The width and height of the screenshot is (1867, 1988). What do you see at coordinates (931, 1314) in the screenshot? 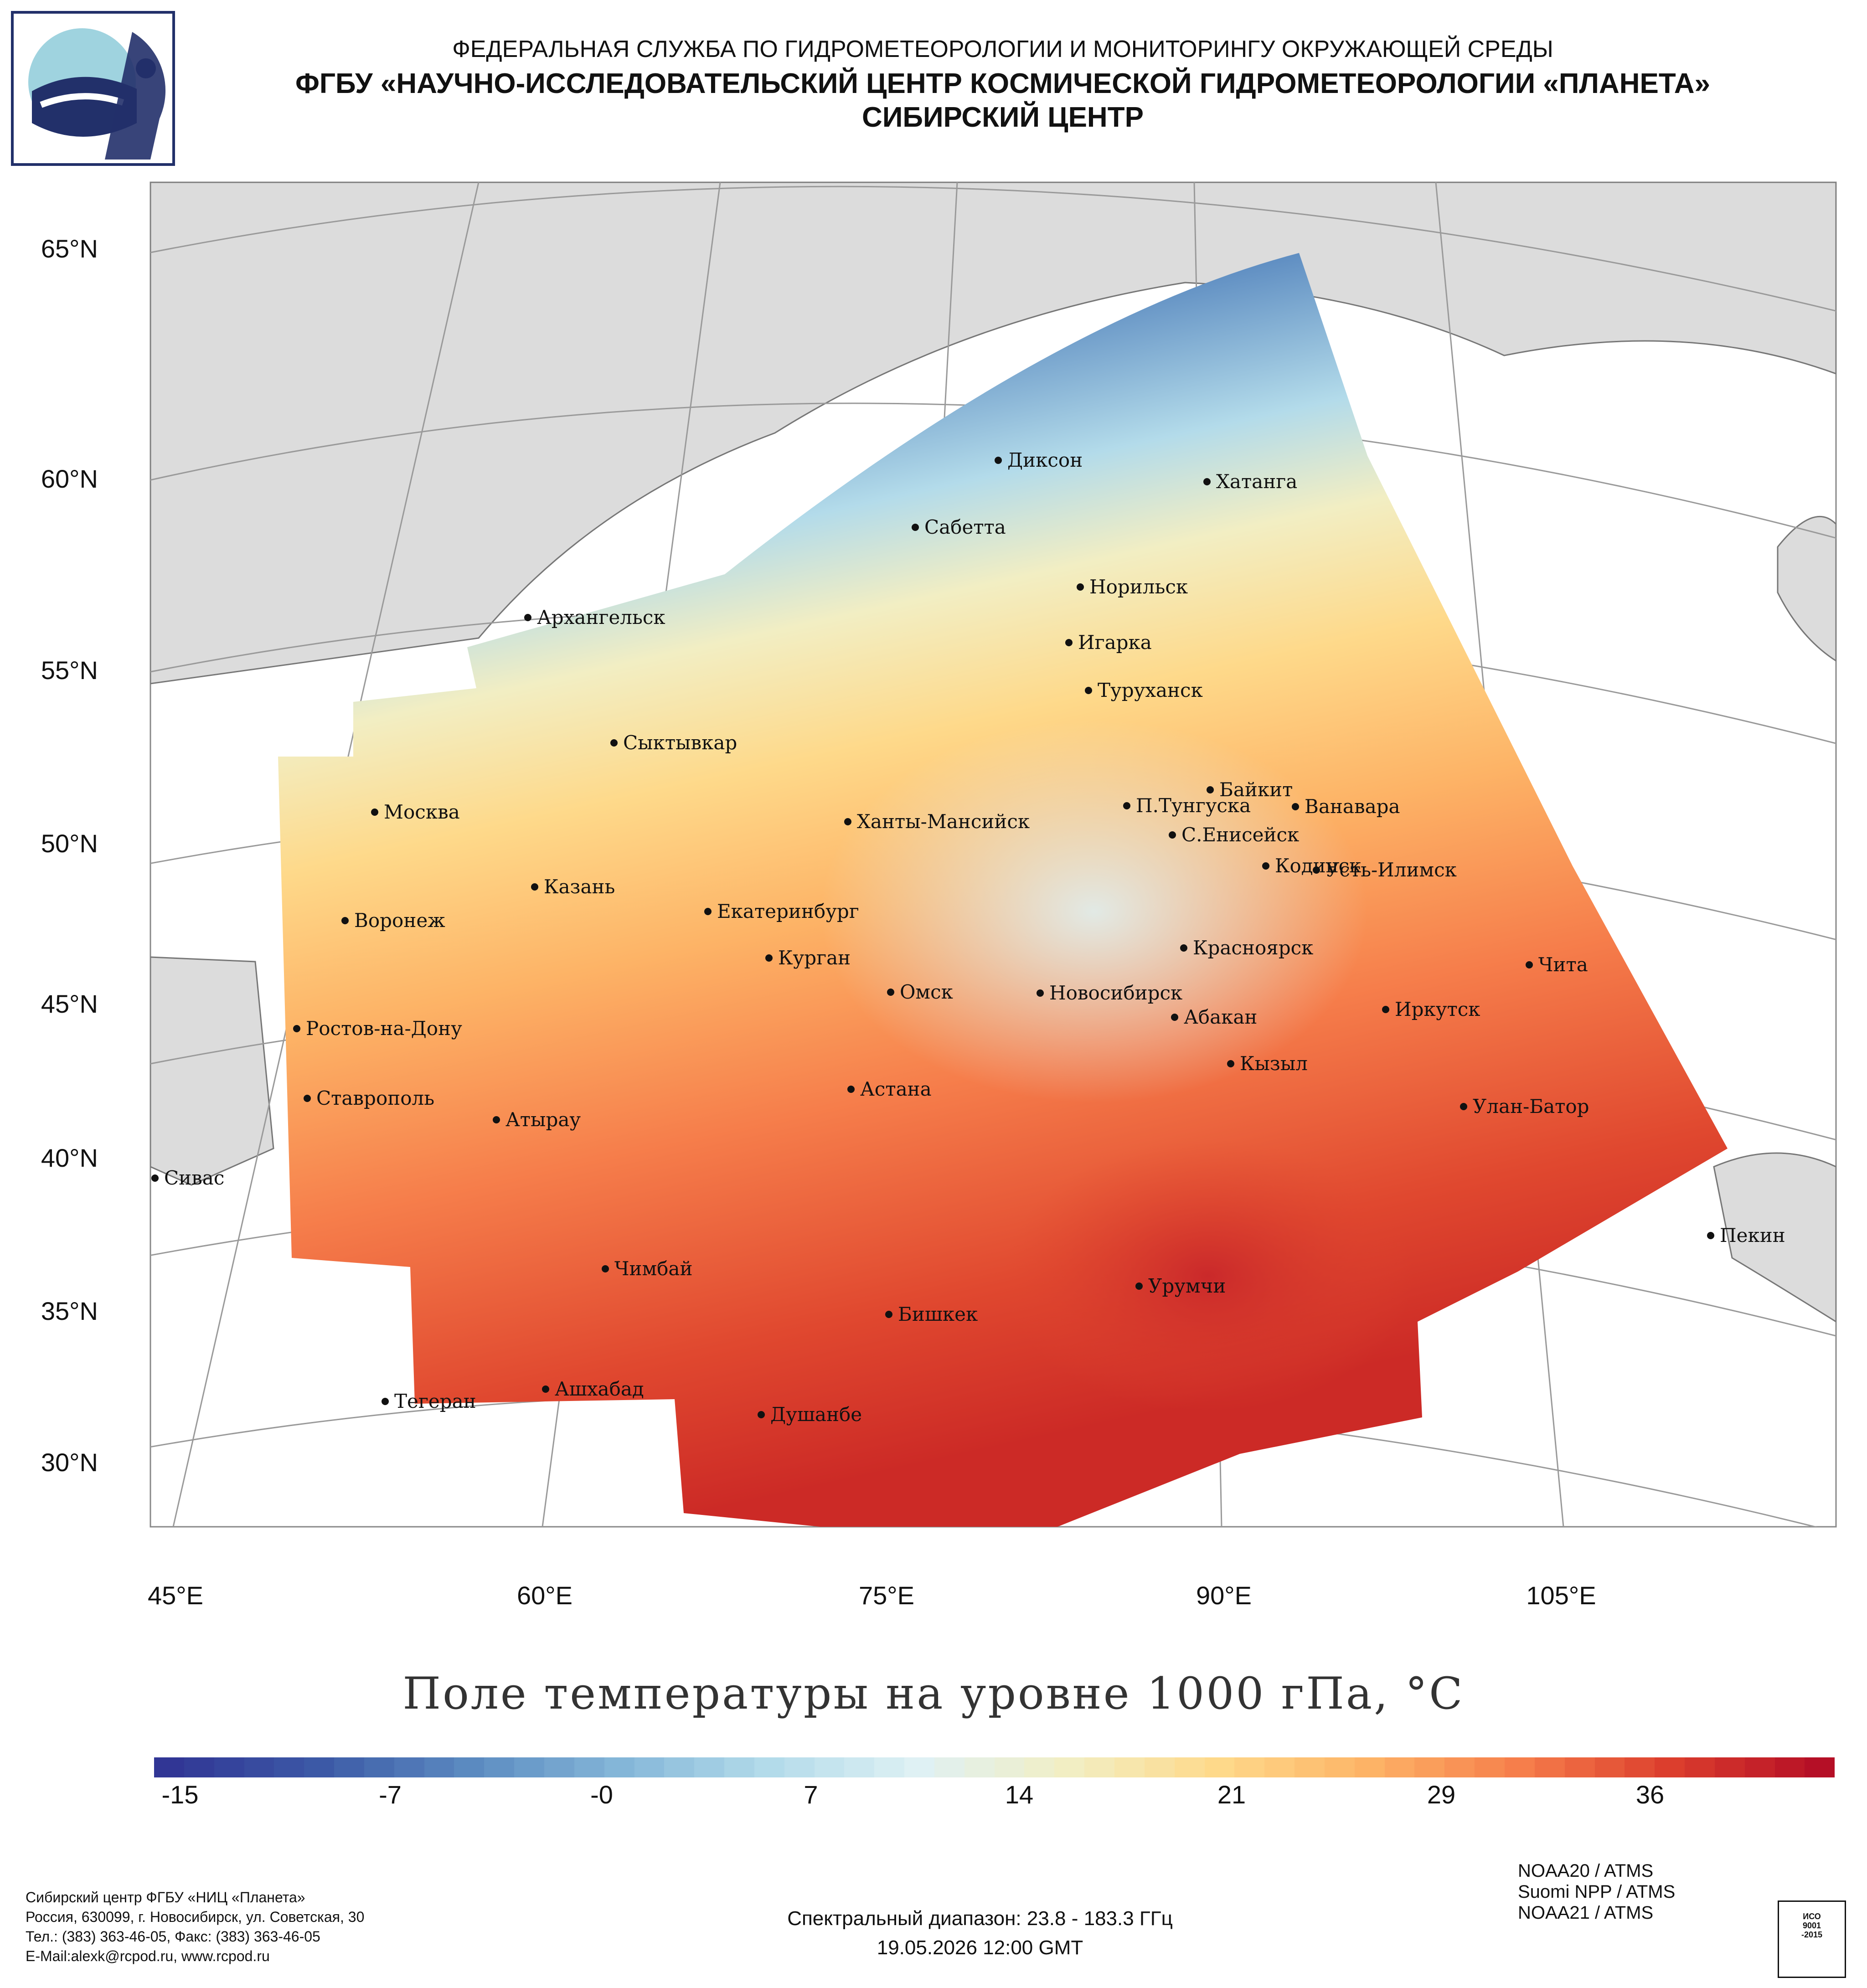
I see `city-marker: Бишкек` at bounding box center [931, 1314].